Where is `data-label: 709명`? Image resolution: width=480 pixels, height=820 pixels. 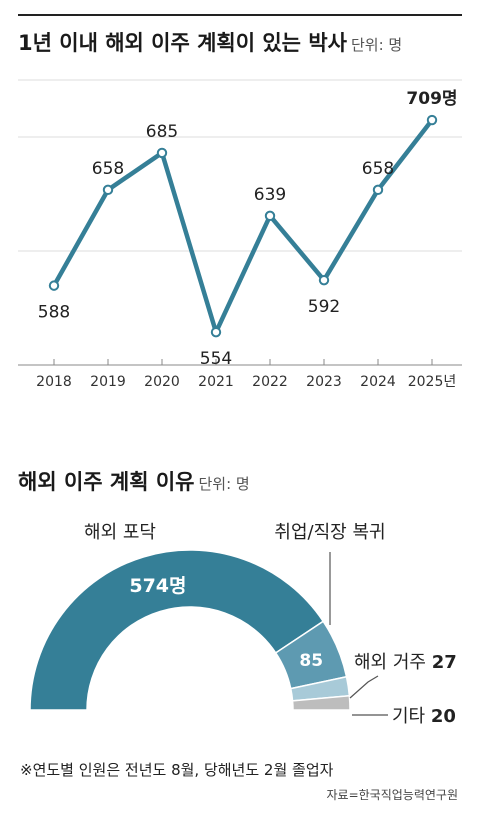 data-label: 709명 is located at coordinates (431, 99).